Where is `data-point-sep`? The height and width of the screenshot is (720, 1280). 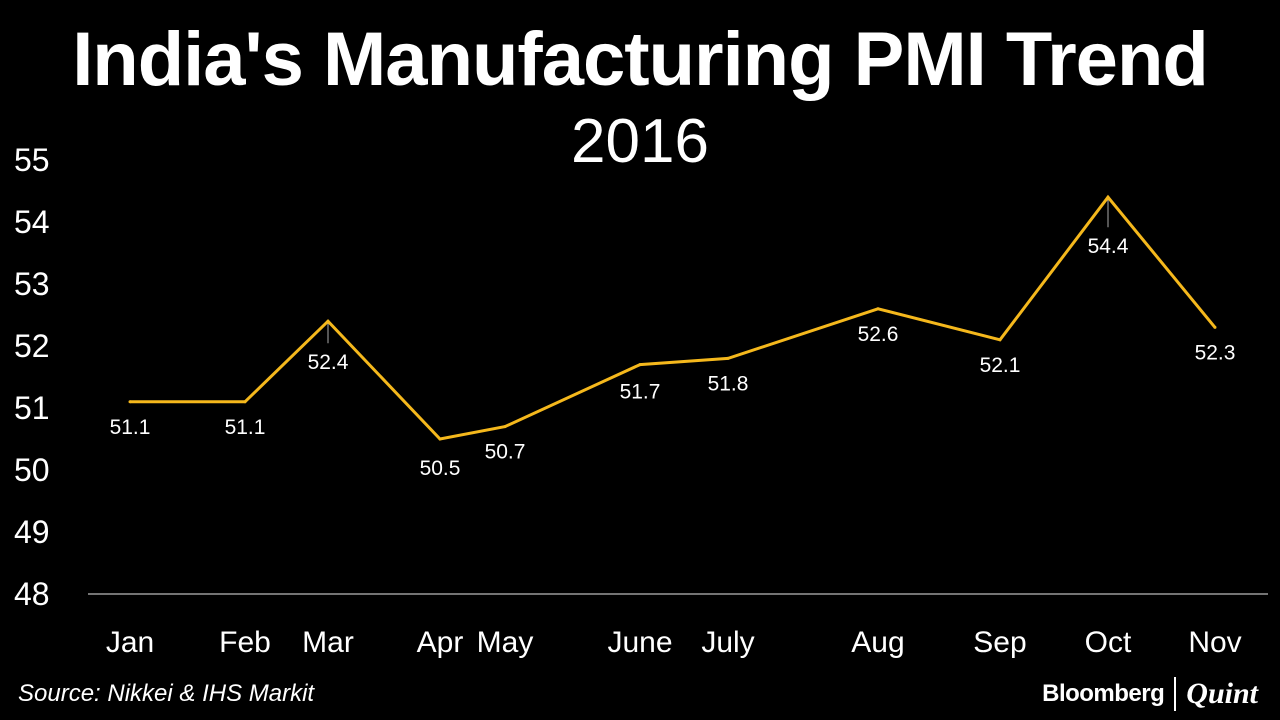 data-point-sep is located at coordinates (1000, 340).